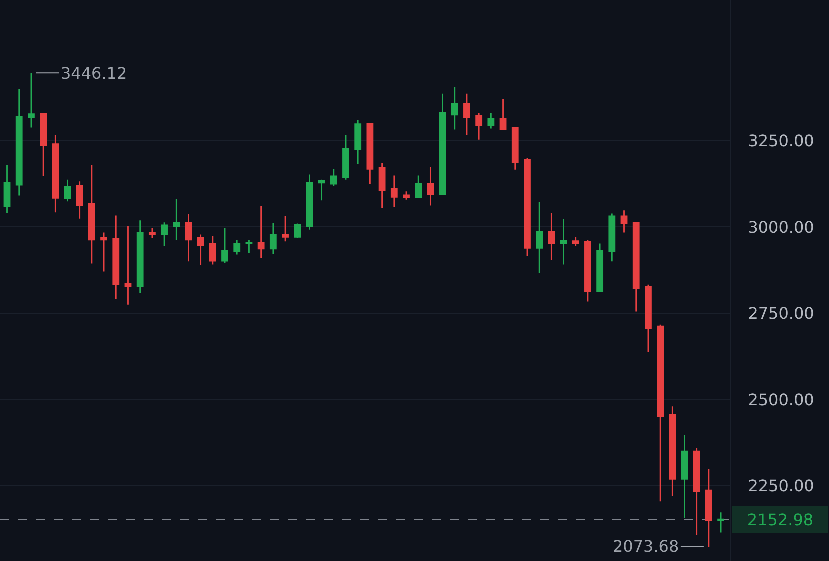 The image size is (829, 561). What do you see at coordinates (781, 140) in the screenshot?
I see `y-tick-label: 3250.00` at bounding box center [781, 140].